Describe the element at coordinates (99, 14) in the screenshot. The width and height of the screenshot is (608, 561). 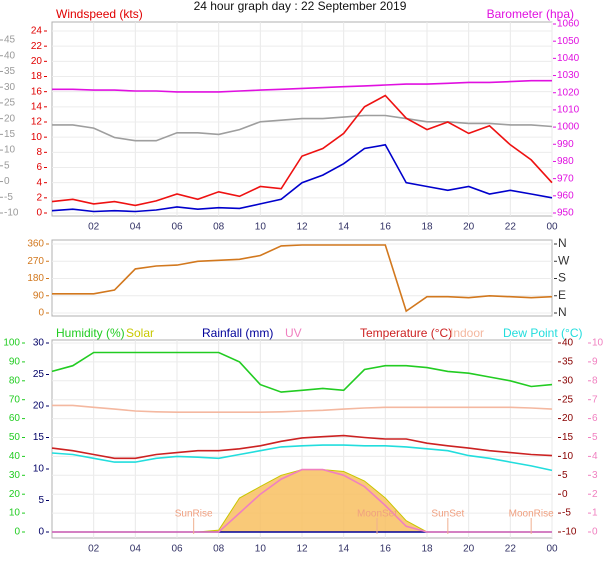
I see `y-axis-label: Windspeed (kts)` at that location.